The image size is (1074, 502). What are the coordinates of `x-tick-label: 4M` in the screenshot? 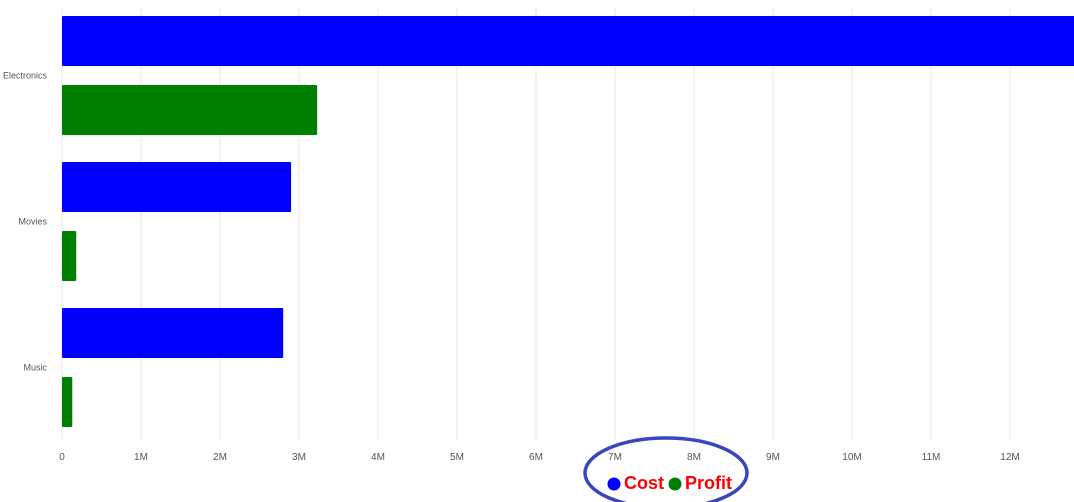 It's located at (378, 457).